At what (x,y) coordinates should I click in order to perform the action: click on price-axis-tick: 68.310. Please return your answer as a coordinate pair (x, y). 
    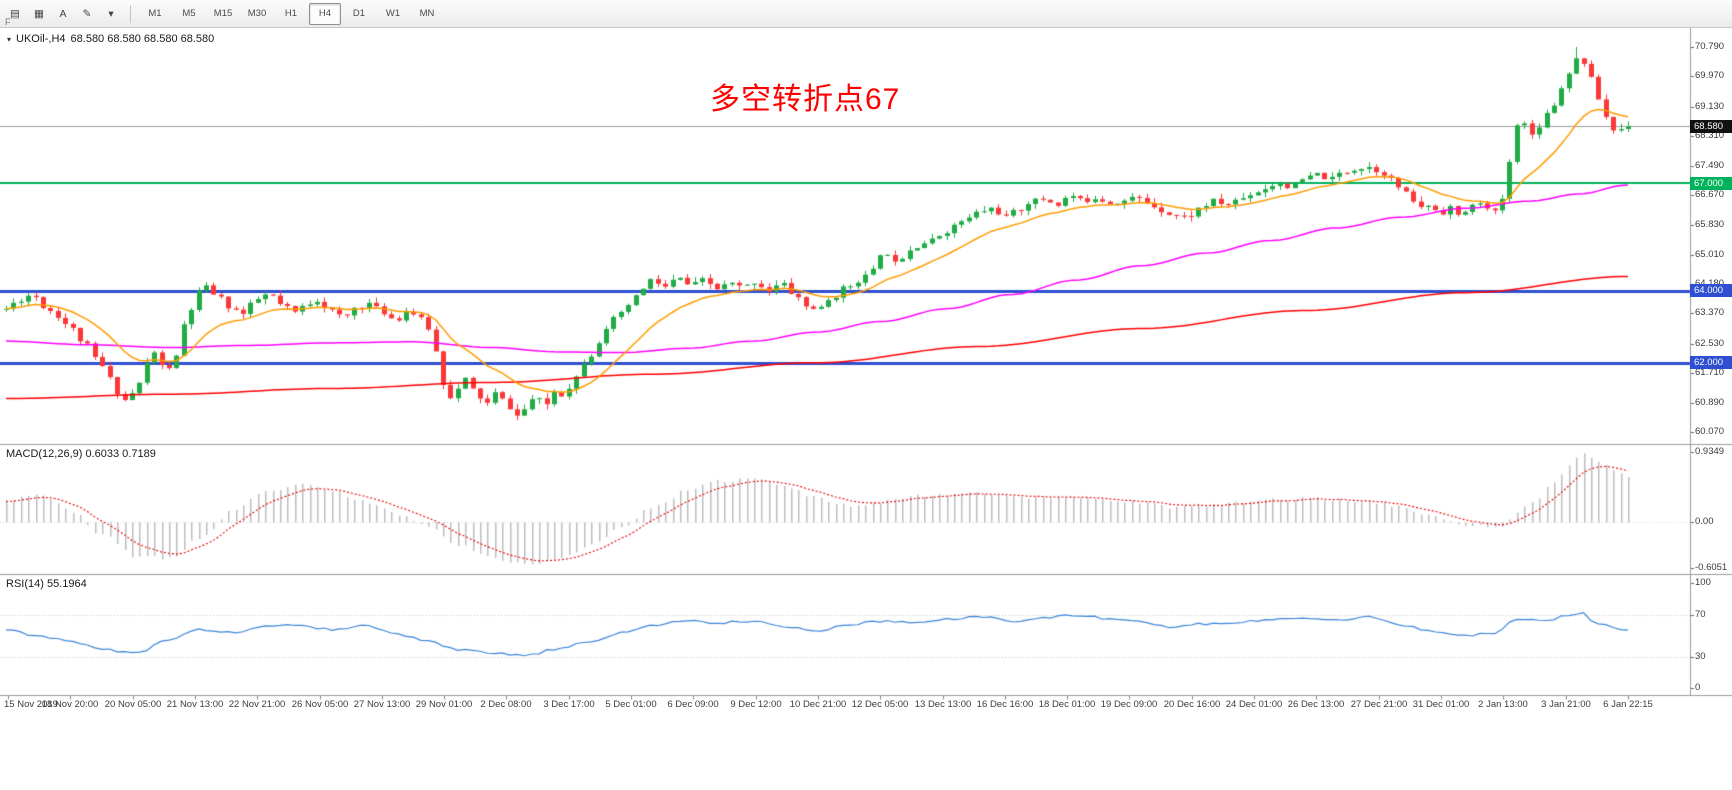
    Looking at the image, I should click on (1710, 135).